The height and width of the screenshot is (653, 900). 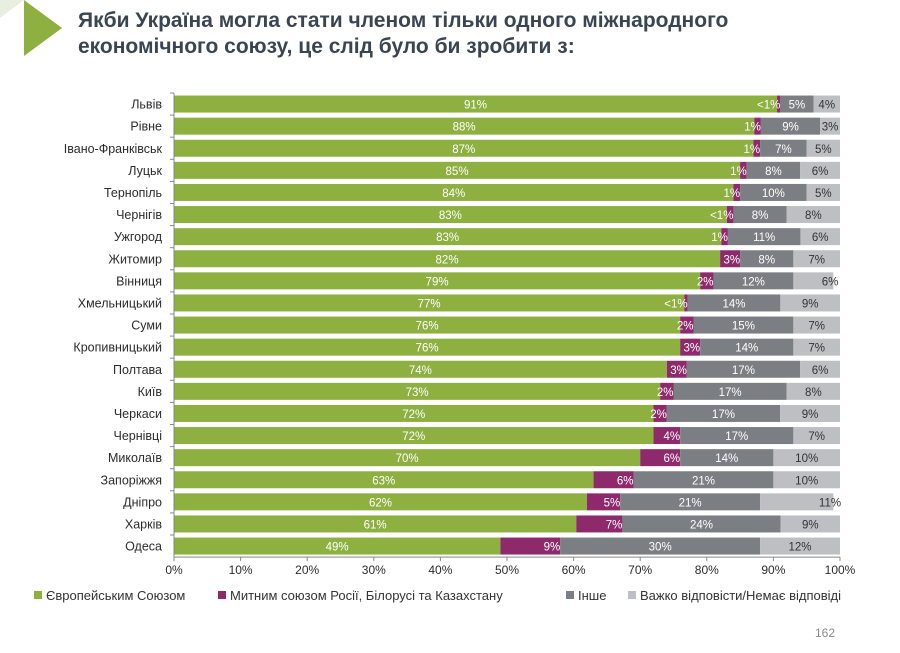 What do you see at coordinates (690, 503) in the screenshot?
I see `data-label-other: 21%` at bounding box center [690, 503].